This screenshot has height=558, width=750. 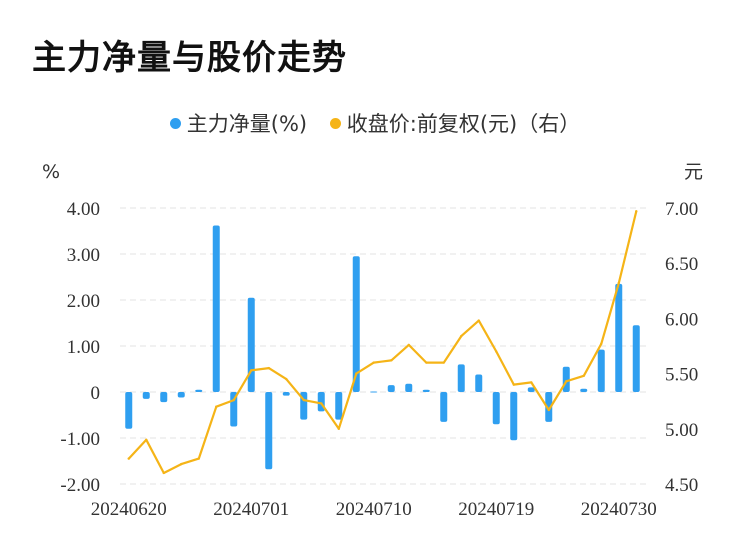 What do you see at coordinates (619, 509) in the screenshot?
I see `x-tick-label: 20240730` at bounding box center [619, 509].